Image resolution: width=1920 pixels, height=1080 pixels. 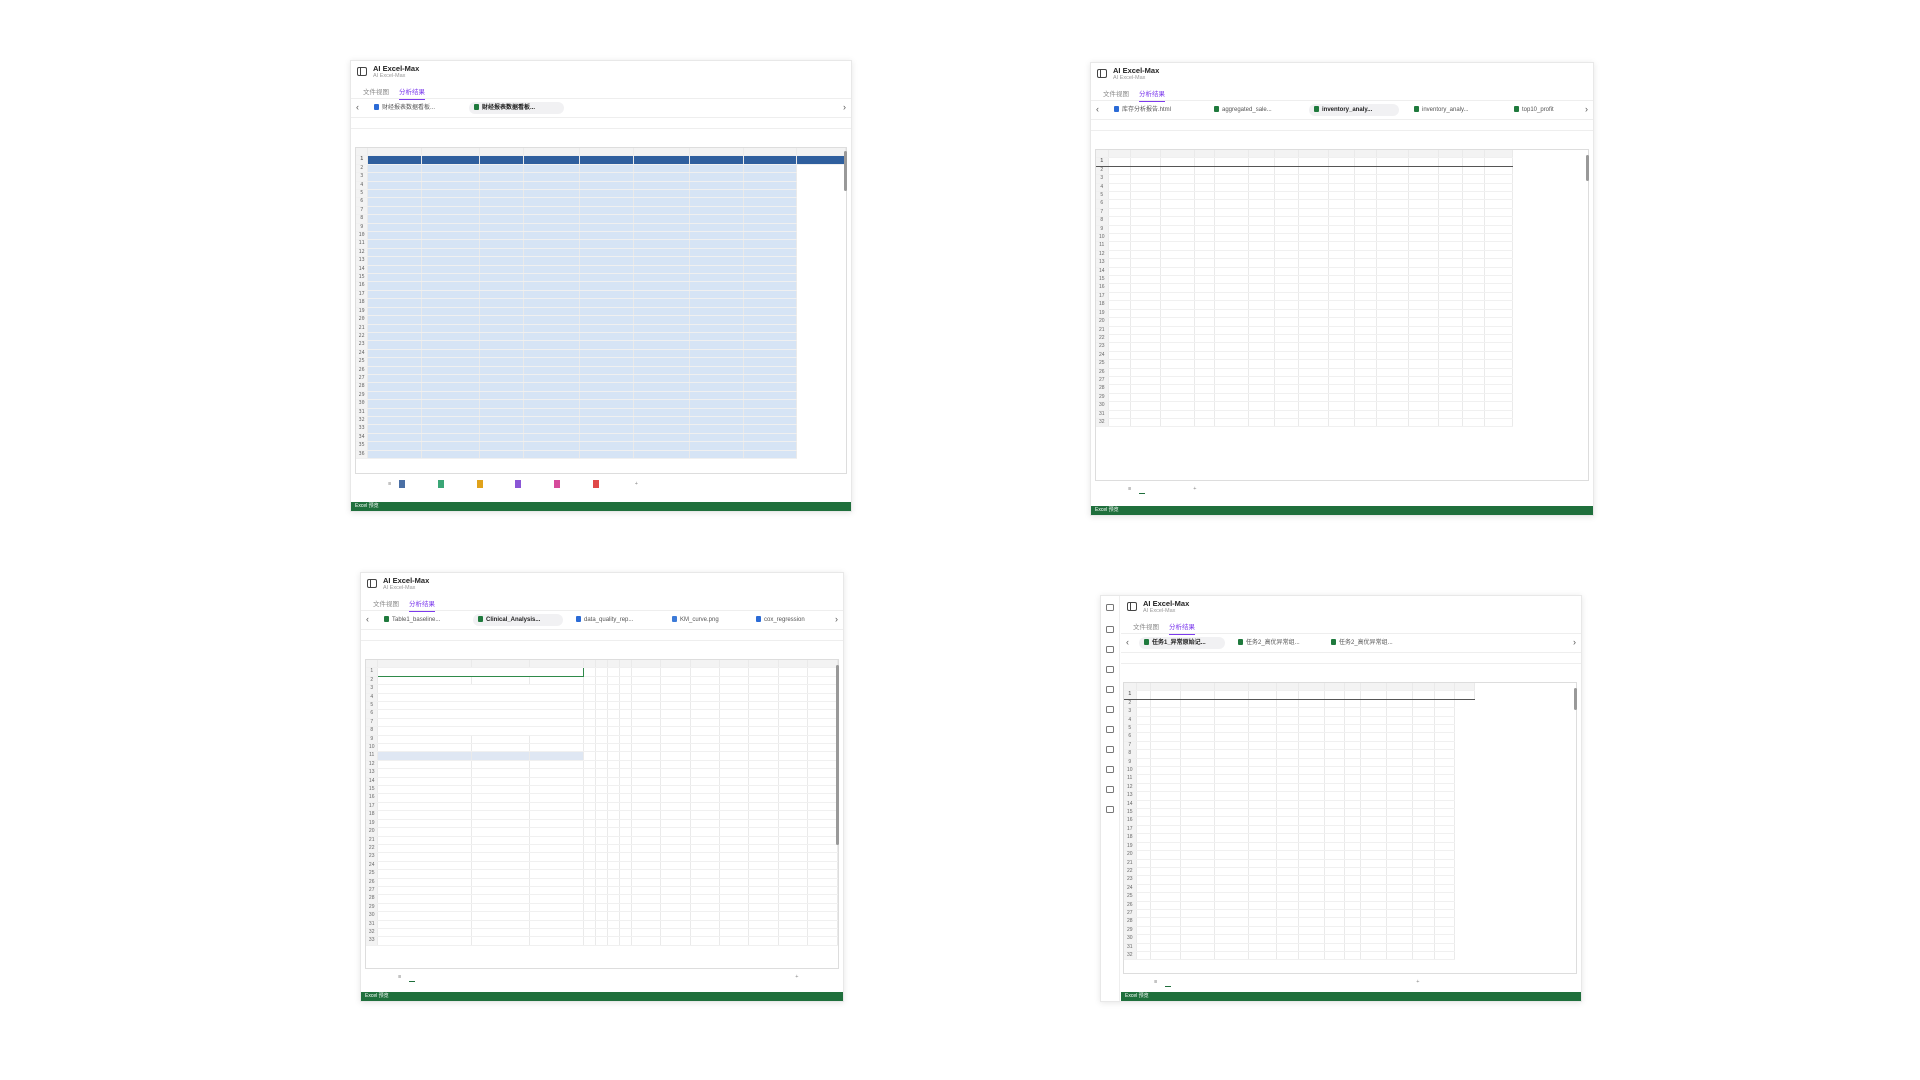 I want to click on table-row: 29, so click(x=601, y=396).